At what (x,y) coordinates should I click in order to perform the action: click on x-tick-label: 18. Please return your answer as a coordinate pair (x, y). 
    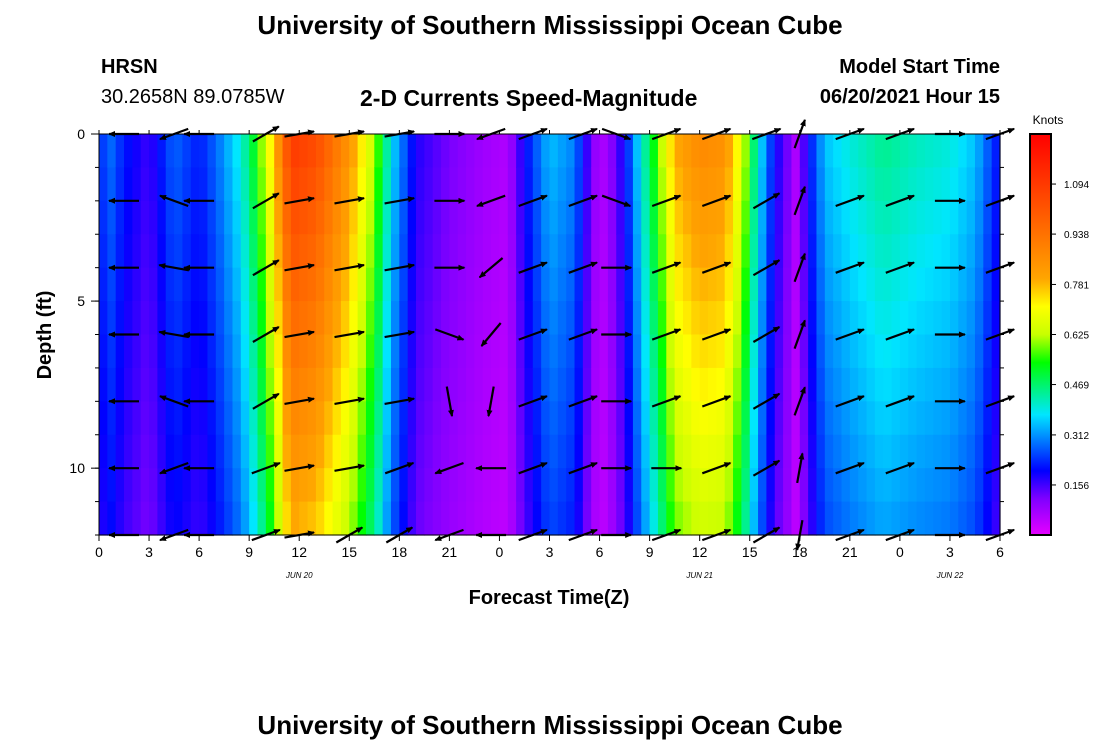
    Looking at the image, I should click on (800, 552).